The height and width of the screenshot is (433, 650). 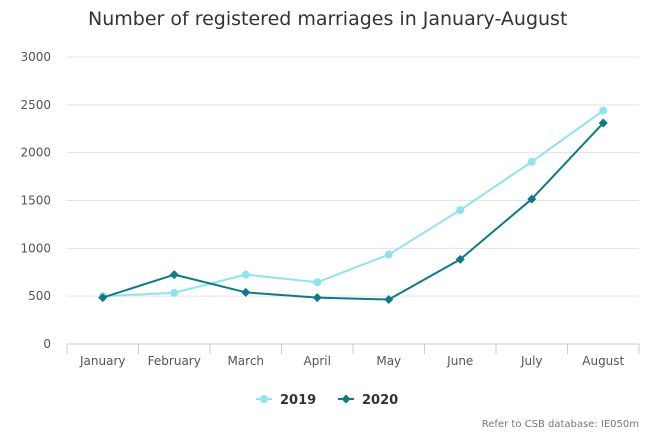 What do you see at coordinates (459, 361) in the screenshot?
I see `x-tick-label: June` at bounding box center [459, 361].